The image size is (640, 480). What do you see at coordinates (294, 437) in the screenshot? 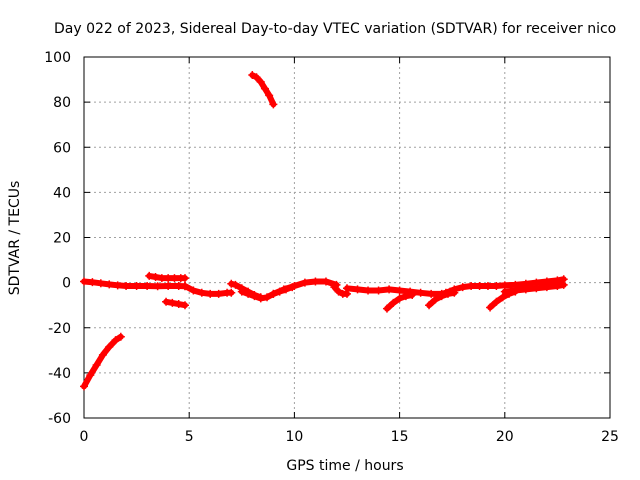
I see `x-tick-label: 10` at bounding box center [294, 437].